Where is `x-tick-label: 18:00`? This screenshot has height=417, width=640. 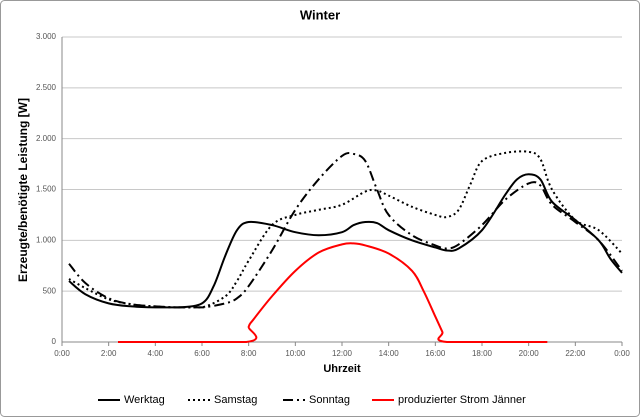
x-tick-label: 18:00 is located at coordinates (482, 353).